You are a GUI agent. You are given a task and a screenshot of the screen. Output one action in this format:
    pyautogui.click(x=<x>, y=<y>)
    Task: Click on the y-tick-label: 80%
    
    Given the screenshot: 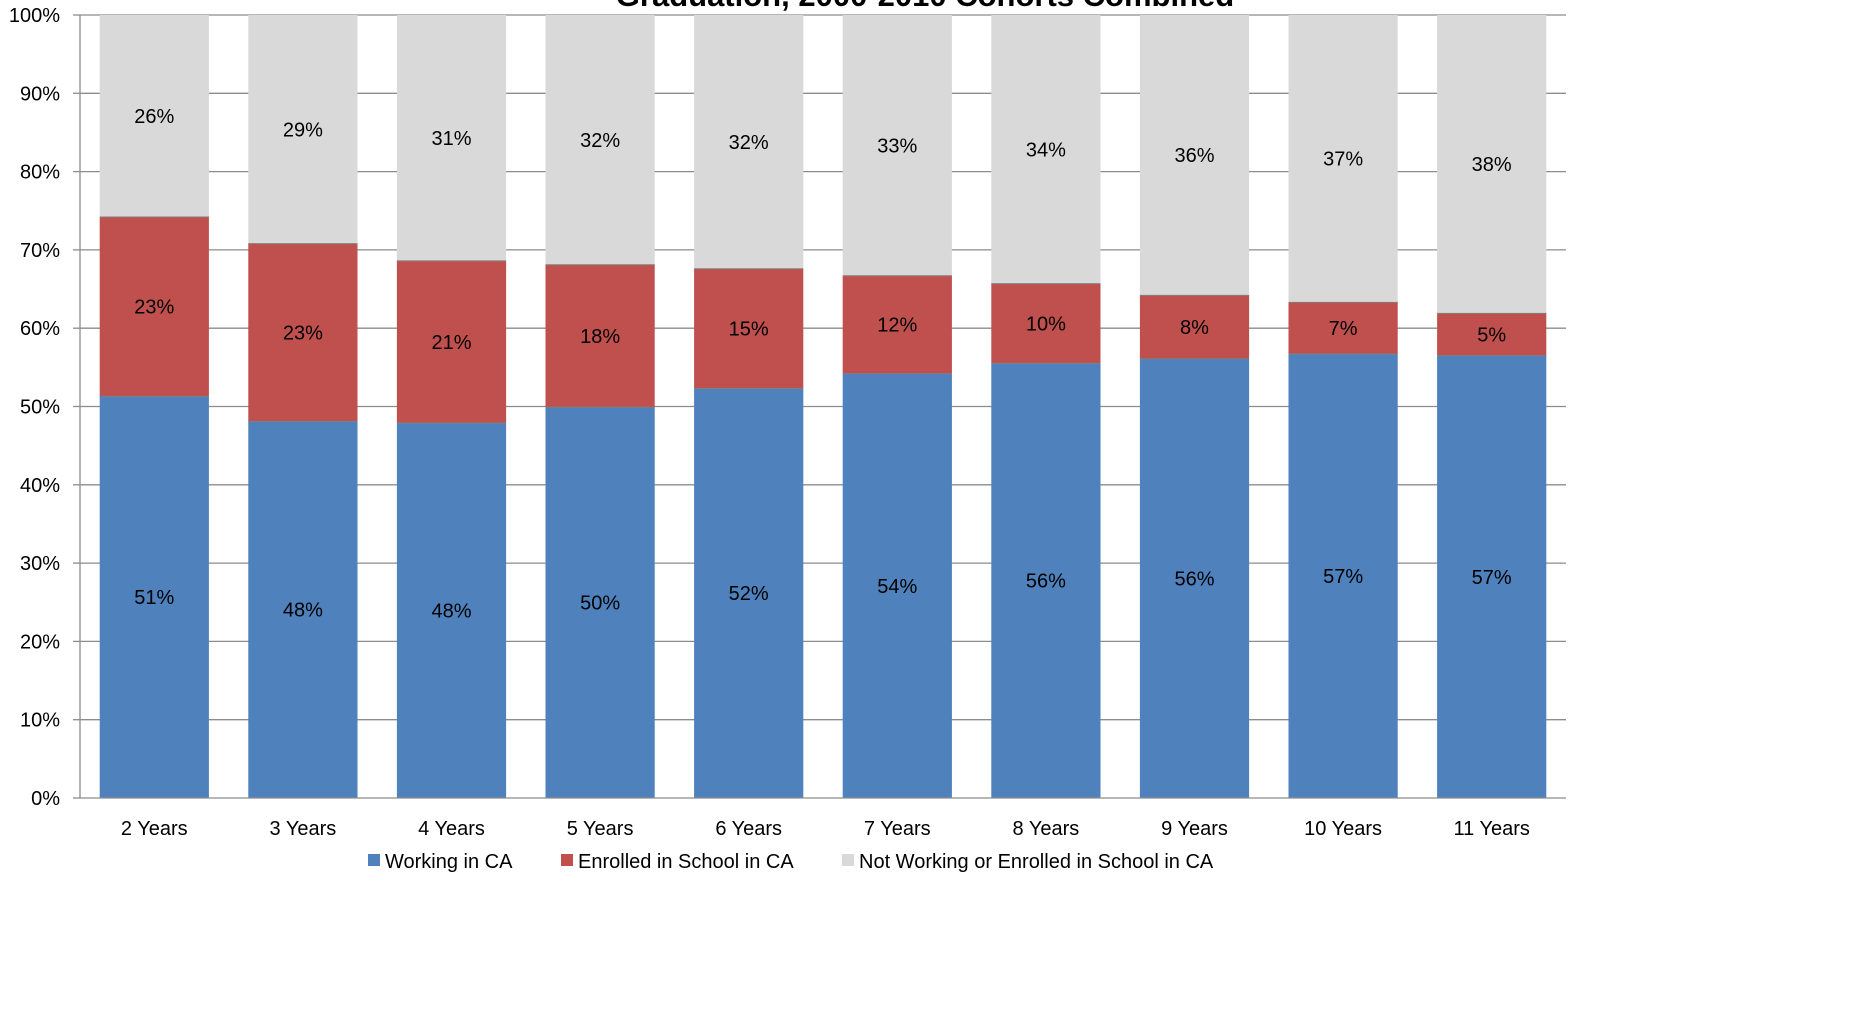 What is the action you would take?
    pyautogui.click(x=40, y=173)
    